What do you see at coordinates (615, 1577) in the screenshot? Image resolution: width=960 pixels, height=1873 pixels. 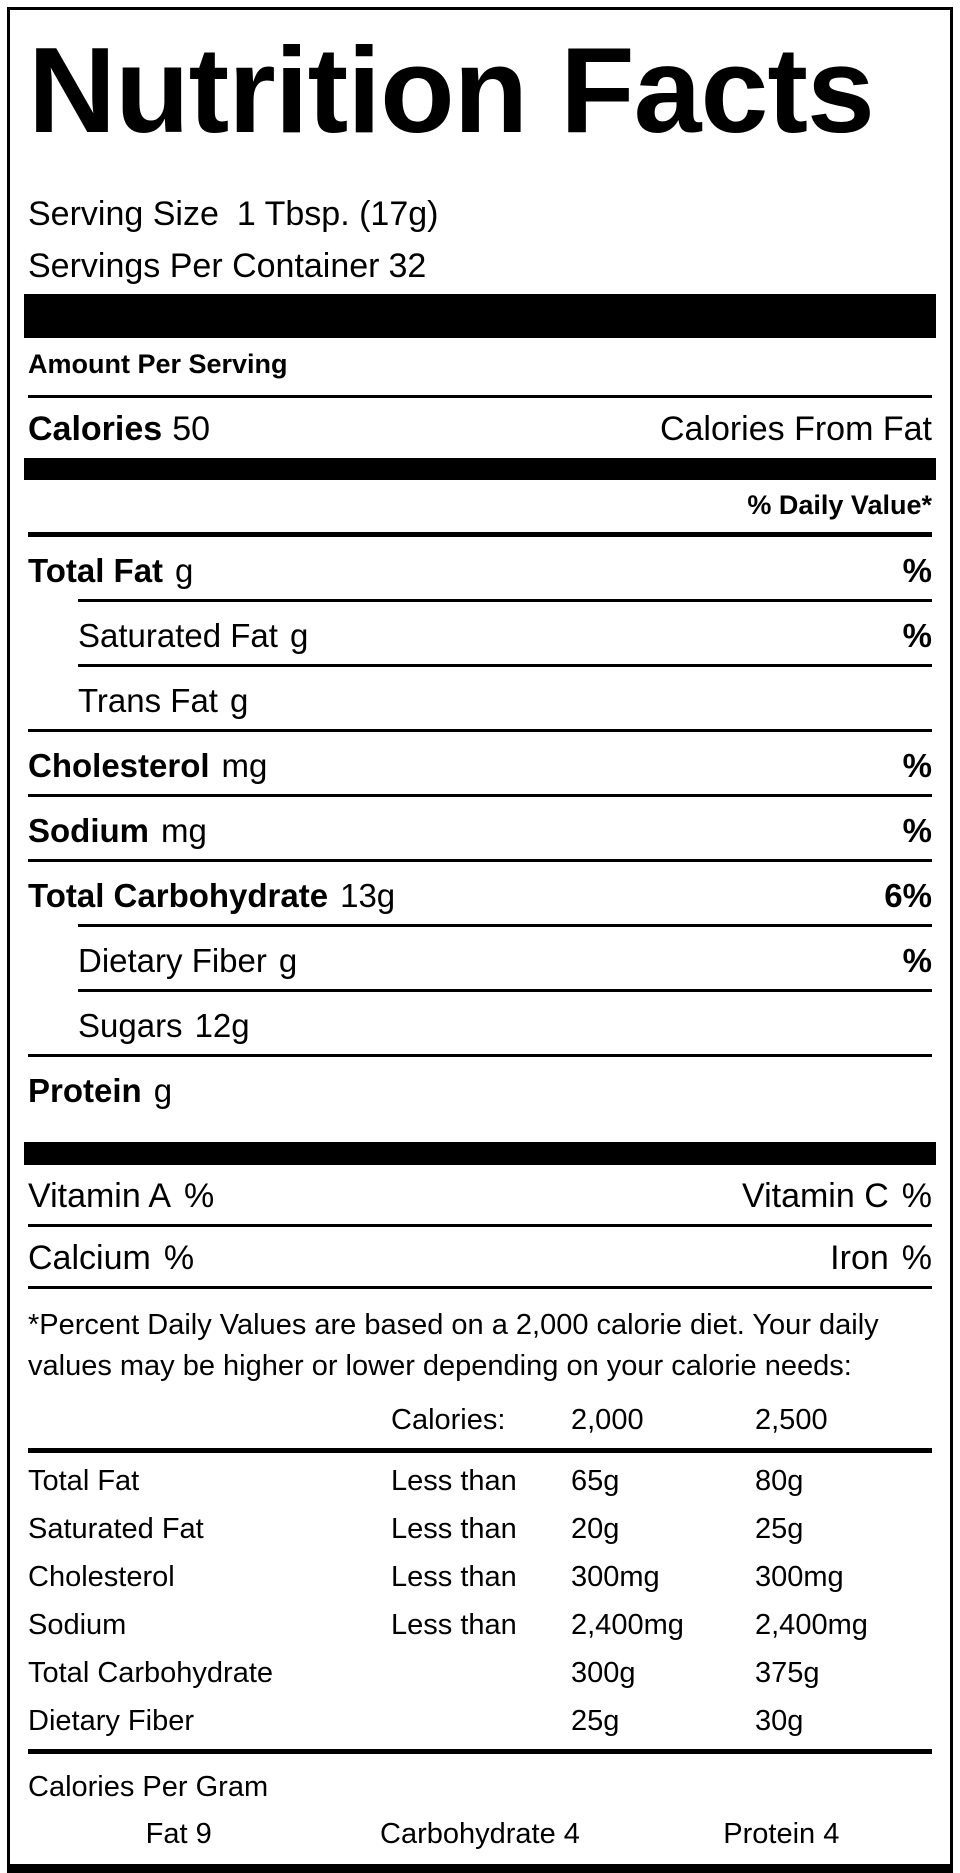 I see `dv-row-2000: 300mg` at bounding box center [615, 1577].